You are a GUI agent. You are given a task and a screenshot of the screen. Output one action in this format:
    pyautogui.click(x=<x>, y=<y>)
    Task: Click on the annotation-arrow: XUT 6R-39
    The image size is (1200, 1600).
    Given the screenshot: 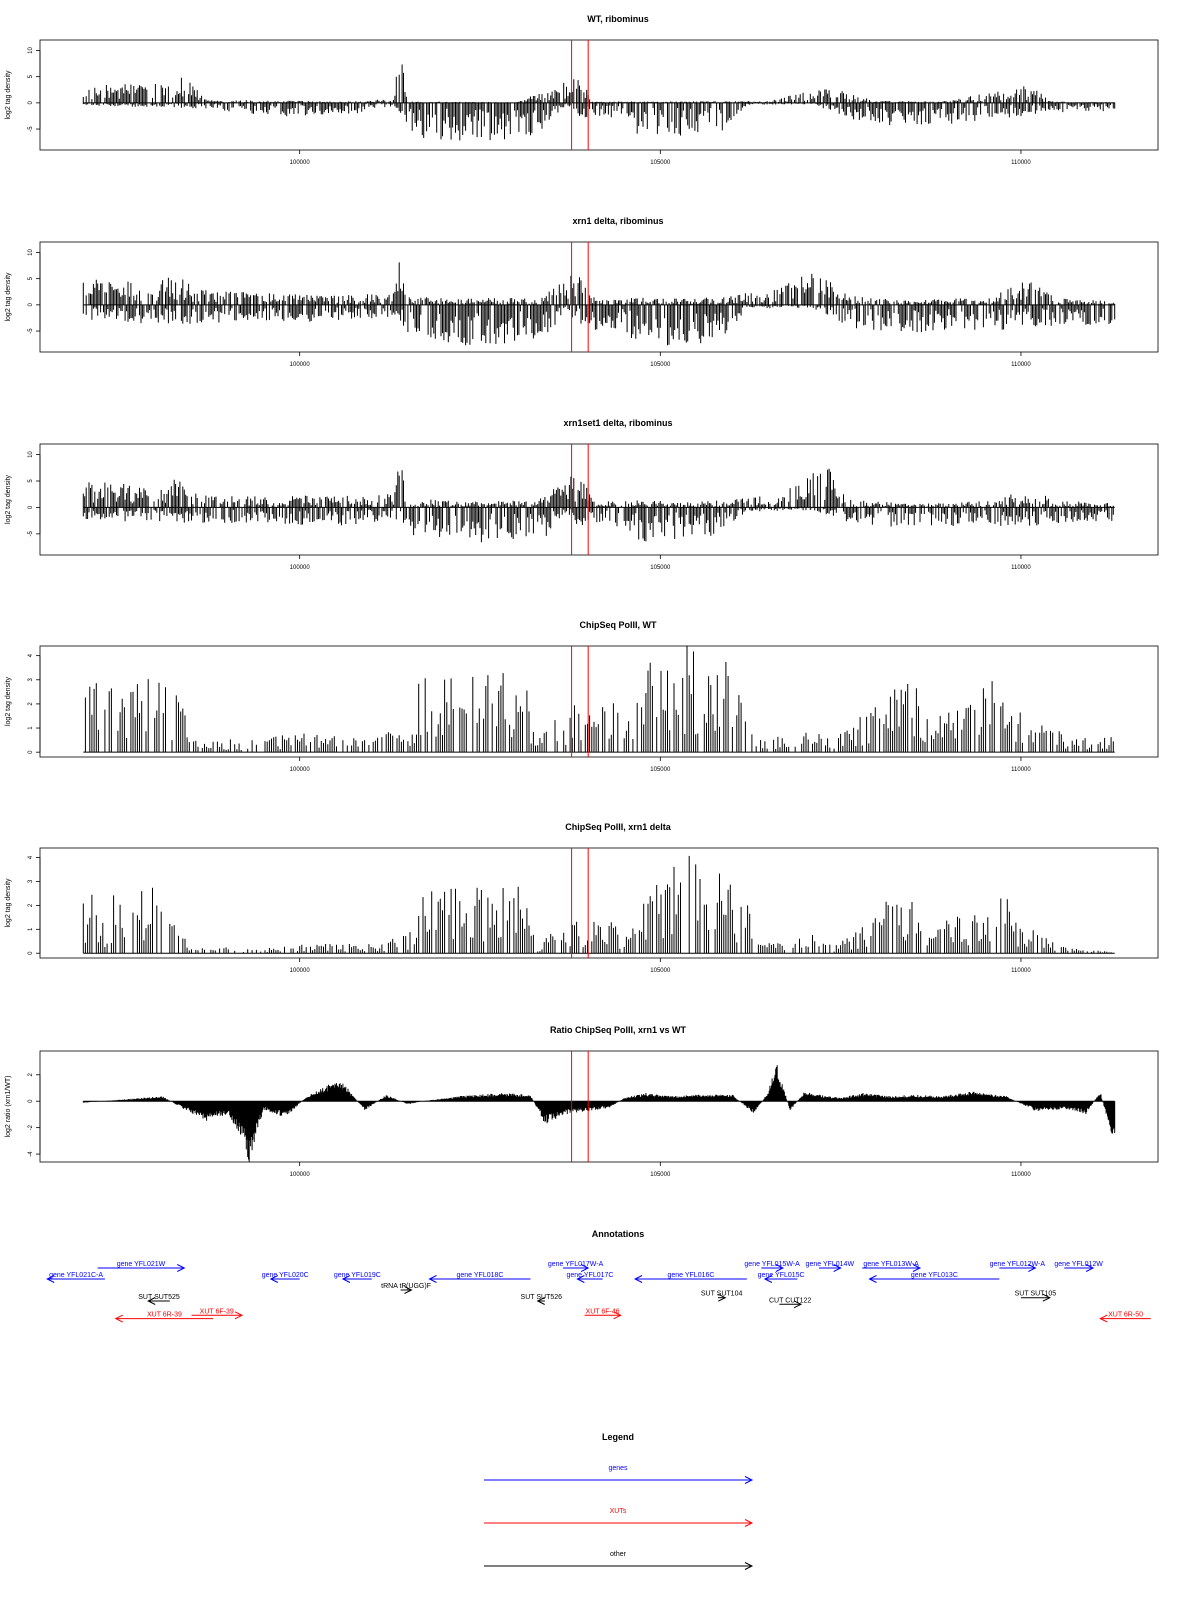 What is the action you would take?
    pyautogui.click(x=164, y=1317)
    